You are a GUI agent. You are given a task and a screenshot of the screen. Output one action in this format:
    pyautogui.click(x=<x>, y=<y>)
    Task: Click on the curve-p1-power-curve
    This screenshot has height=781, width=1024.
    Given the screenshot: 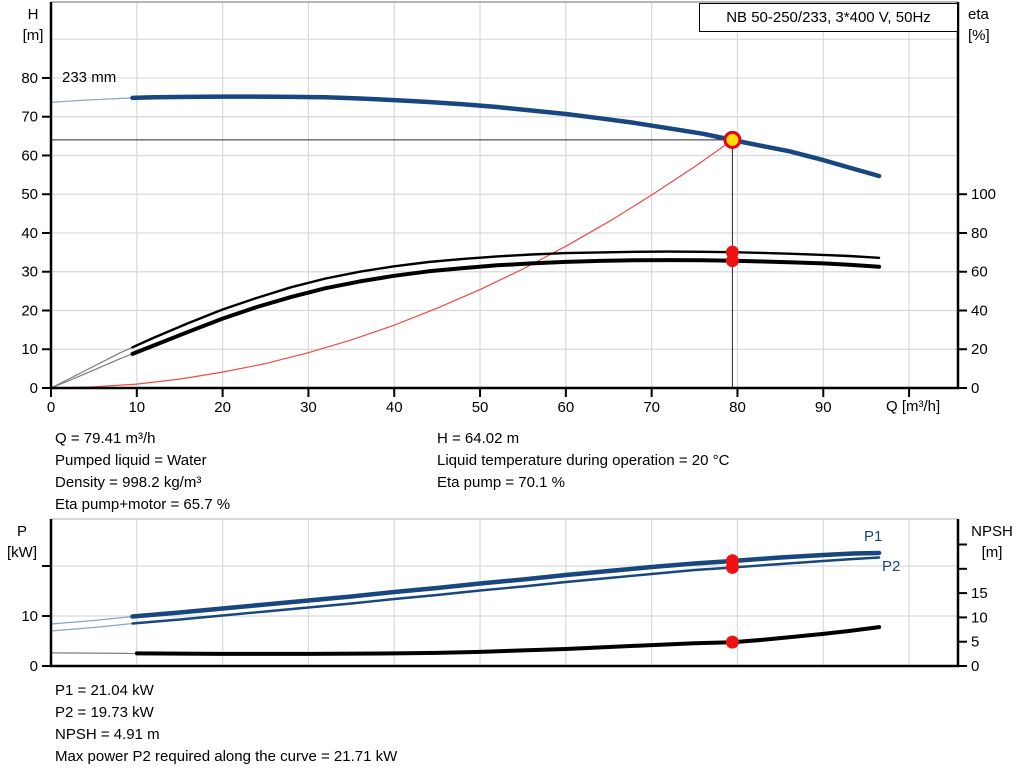 What is the action you would take?
    pyautogui.click(x=506, y=584)
    